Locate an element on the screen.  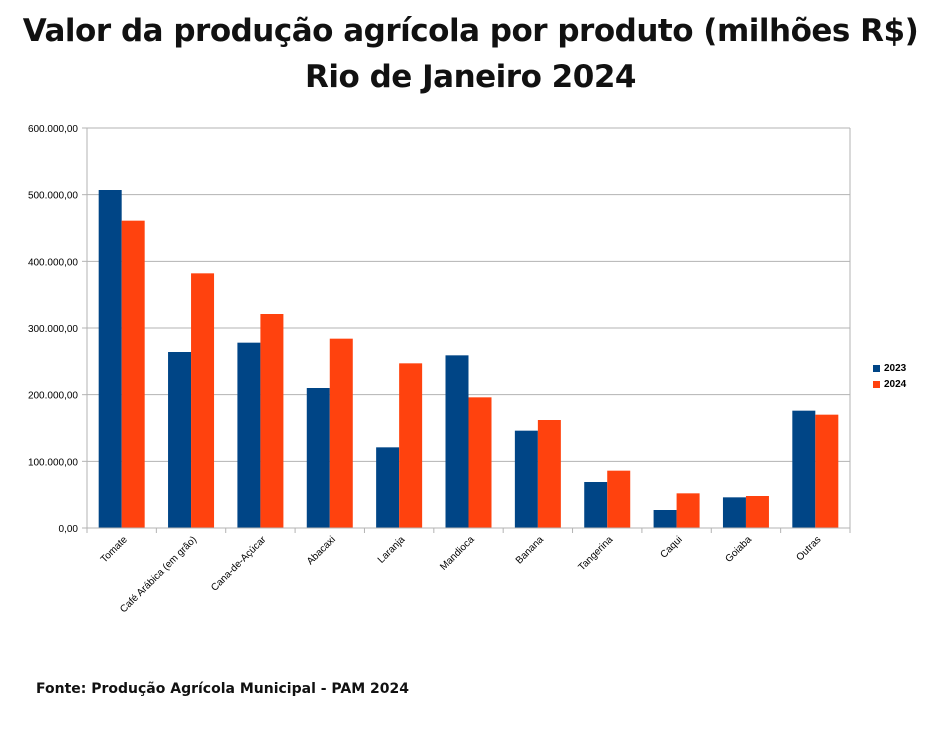
x-tick-label: Abacaxi is located at coordinates (321, 550).